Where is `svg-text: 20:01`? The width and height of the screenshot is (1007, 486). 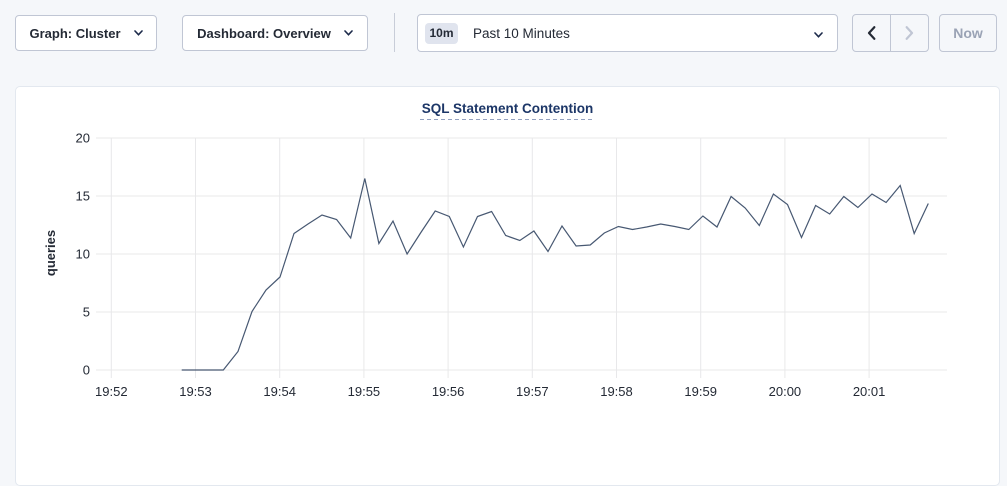
svg-text: 20:01 is located at coordinates (869, 391).